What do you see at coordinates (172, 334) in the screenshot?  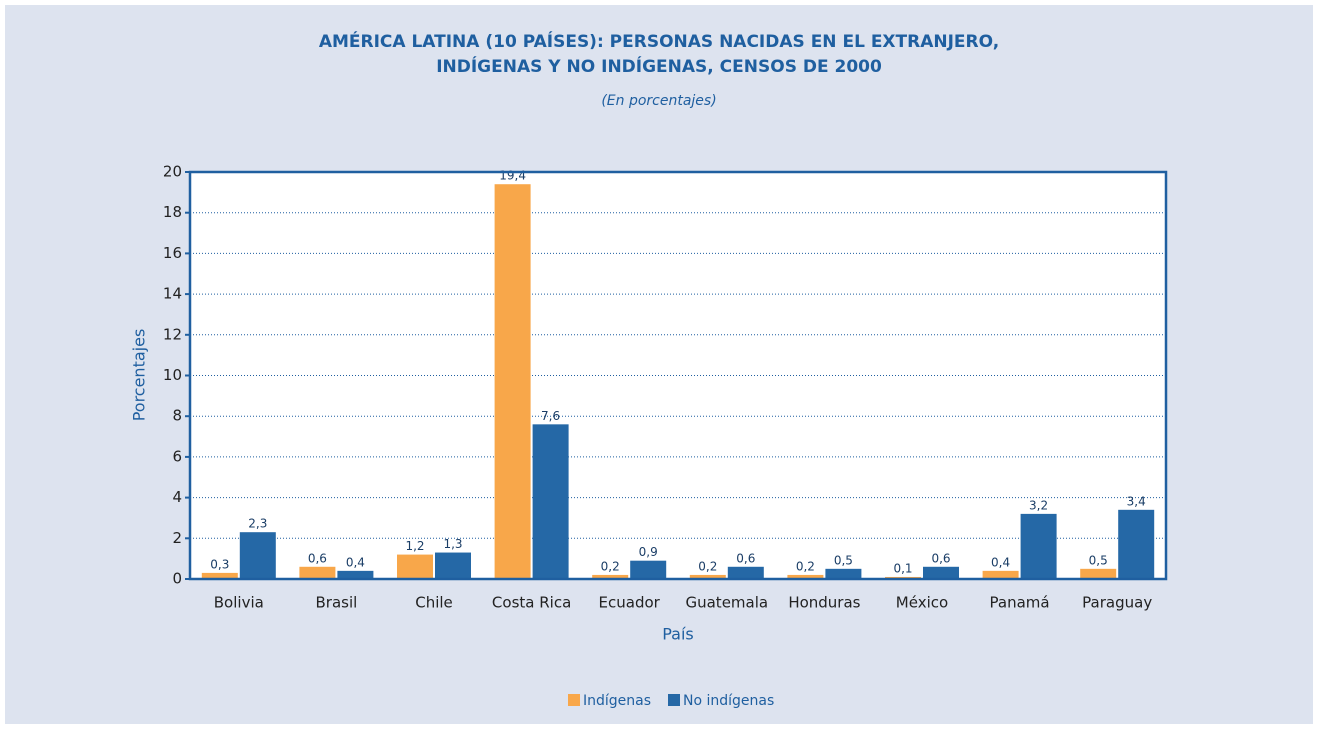 I see `y-tick-label: 12` at bounding box center [172, 334].